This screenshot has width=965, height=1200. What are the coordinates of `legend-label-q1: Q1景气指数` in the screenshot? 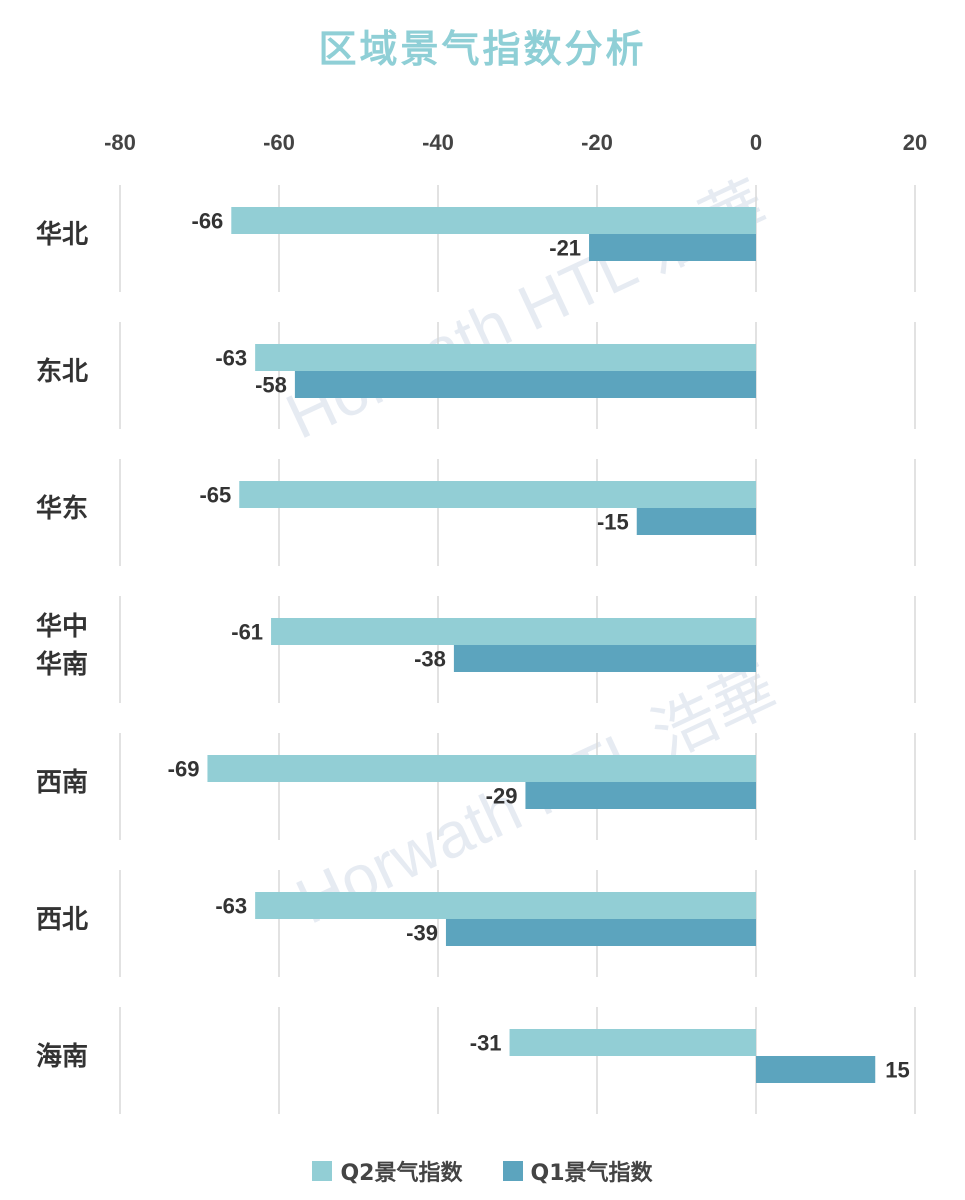 It's located at (591, 1173).